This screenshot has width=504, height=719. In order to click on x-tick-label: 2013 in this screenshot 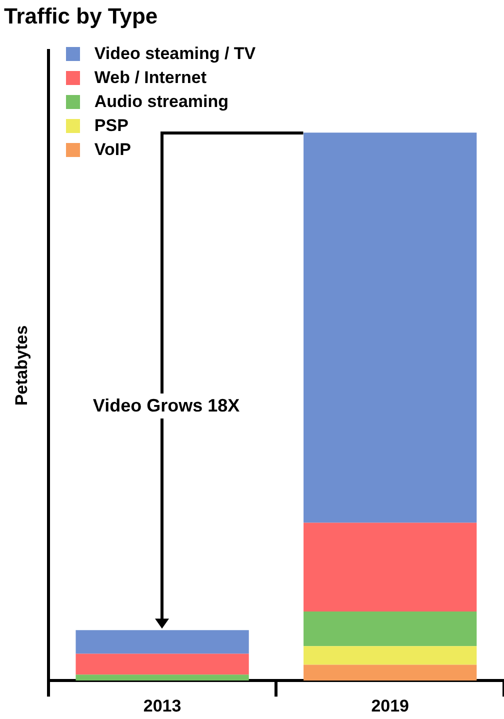, I will do `click(162, 706)`.